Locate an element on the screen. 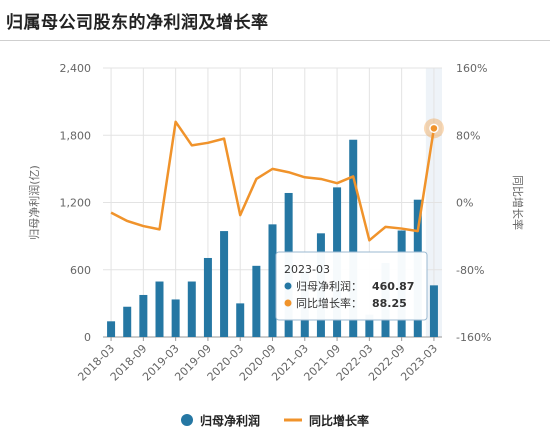 This screenshot has height=435, width=550. y-left-tick-label: 2,400 is located at coordinates (76, 68).